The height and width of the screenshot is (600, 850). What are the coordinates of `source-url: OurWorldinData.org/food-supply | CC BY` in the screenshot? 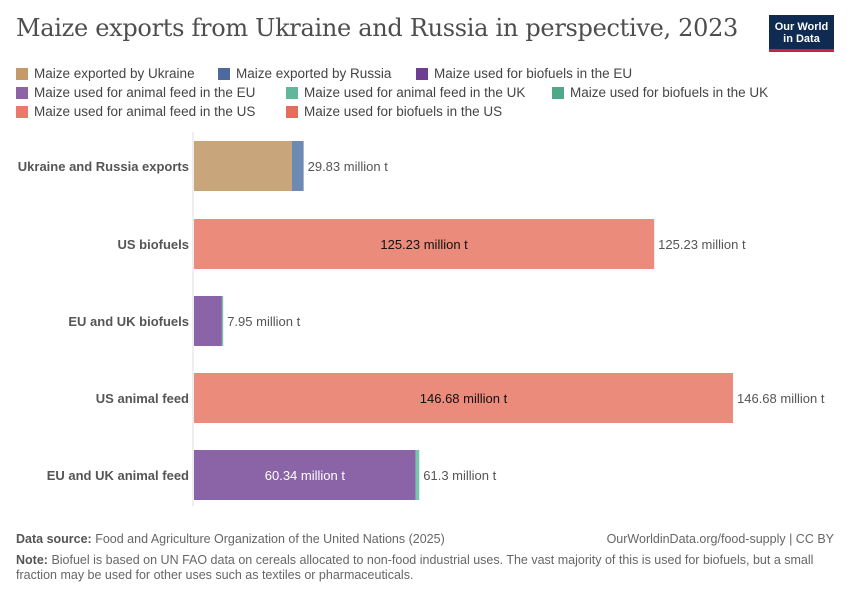 It's located at (720, 539).